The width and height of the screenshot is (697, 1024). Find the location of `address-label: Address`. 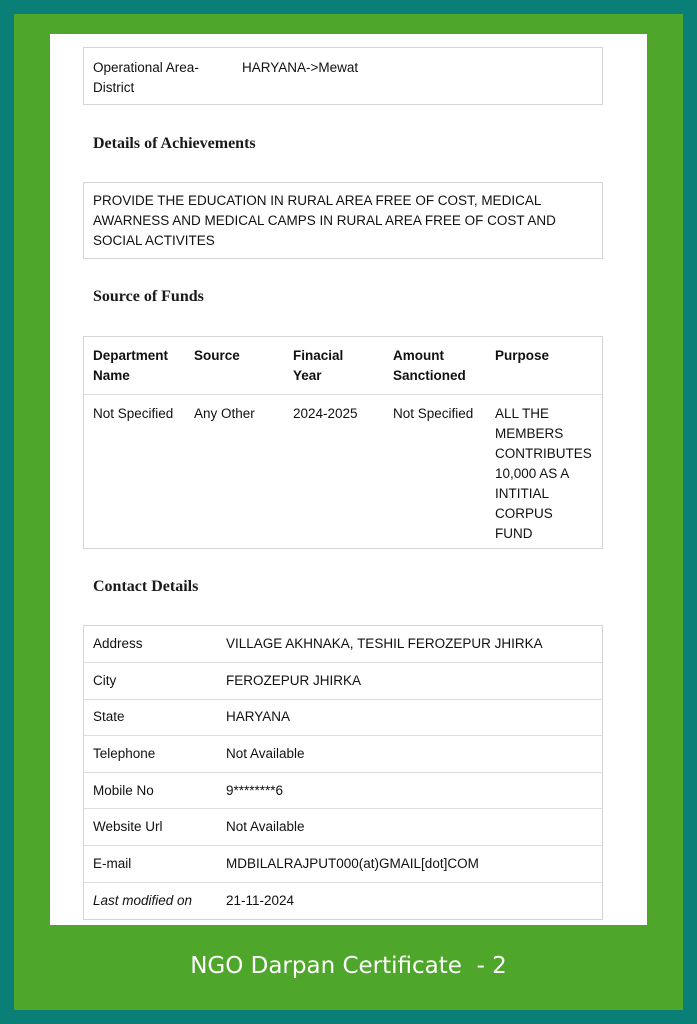

address-label: Address is located at coordinates (150, 645).